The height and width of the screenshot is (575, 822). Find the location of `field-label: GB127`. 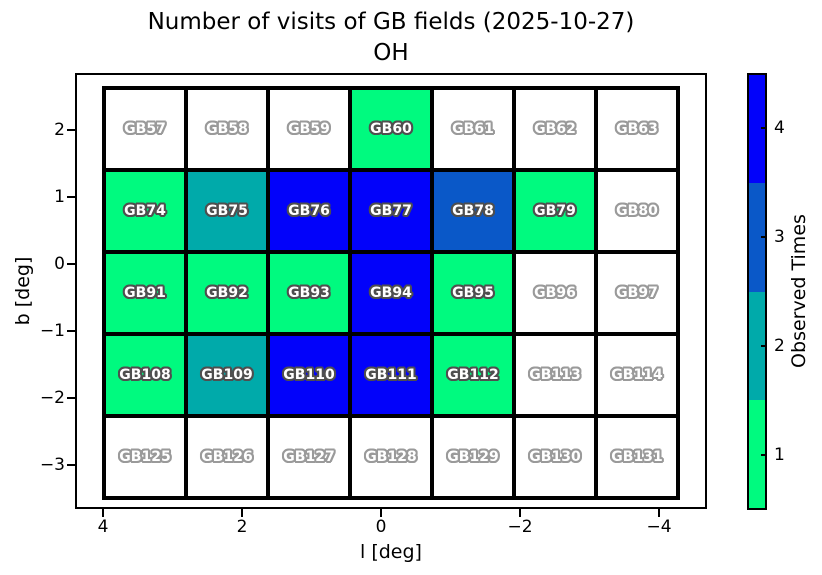

field-label: GB127 is located at coordinates (309, 457).